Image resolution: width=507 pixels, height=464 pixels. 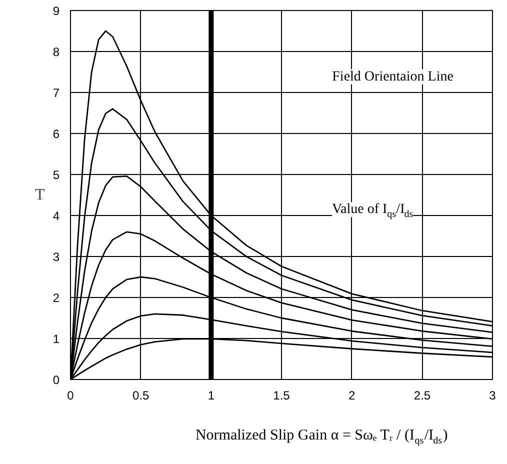 I want to click on x-tick-label: 1, so click(x=211, y=395).